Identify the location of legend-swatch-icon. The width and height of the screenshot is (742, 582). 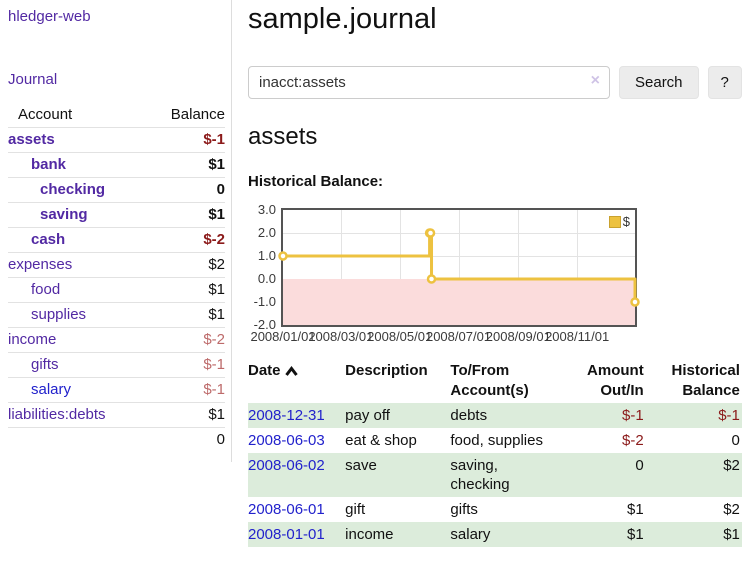
(614, 221).